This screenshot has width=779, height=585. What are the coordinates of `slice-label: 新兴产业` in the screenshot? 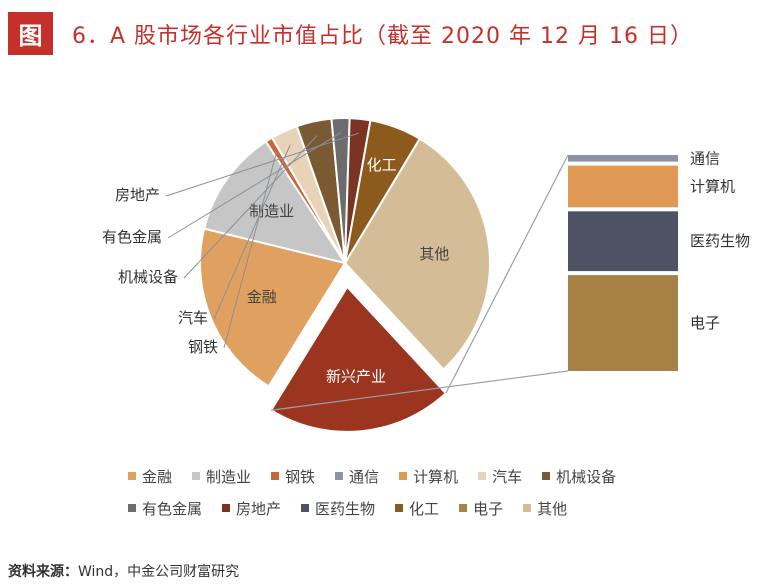 It's located at (356, 376).